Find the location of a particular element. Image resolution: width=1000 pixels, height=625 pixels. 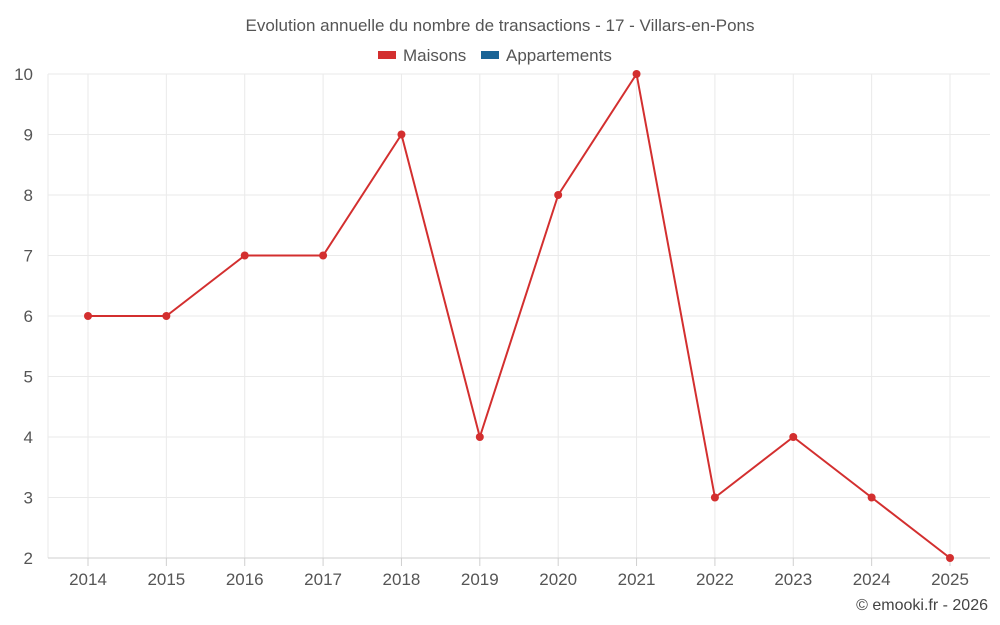

data-point-maisons-2018 is located at coordinates (401, 134).